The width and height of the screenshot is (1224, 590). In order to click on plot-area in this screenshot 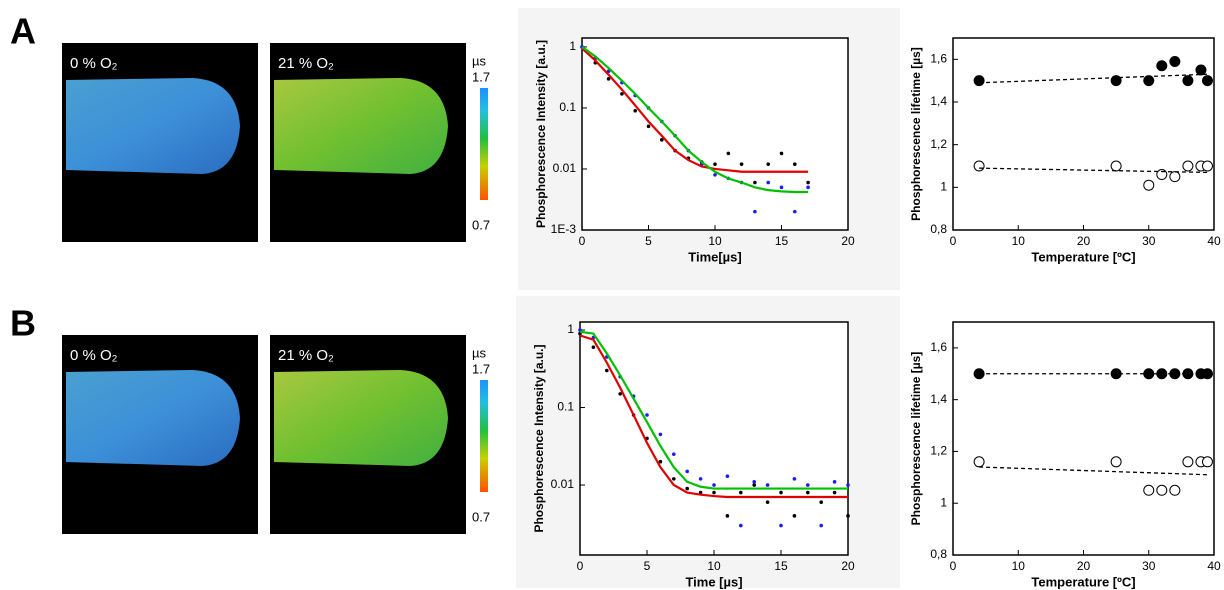, I will do `click(714, 438)`.